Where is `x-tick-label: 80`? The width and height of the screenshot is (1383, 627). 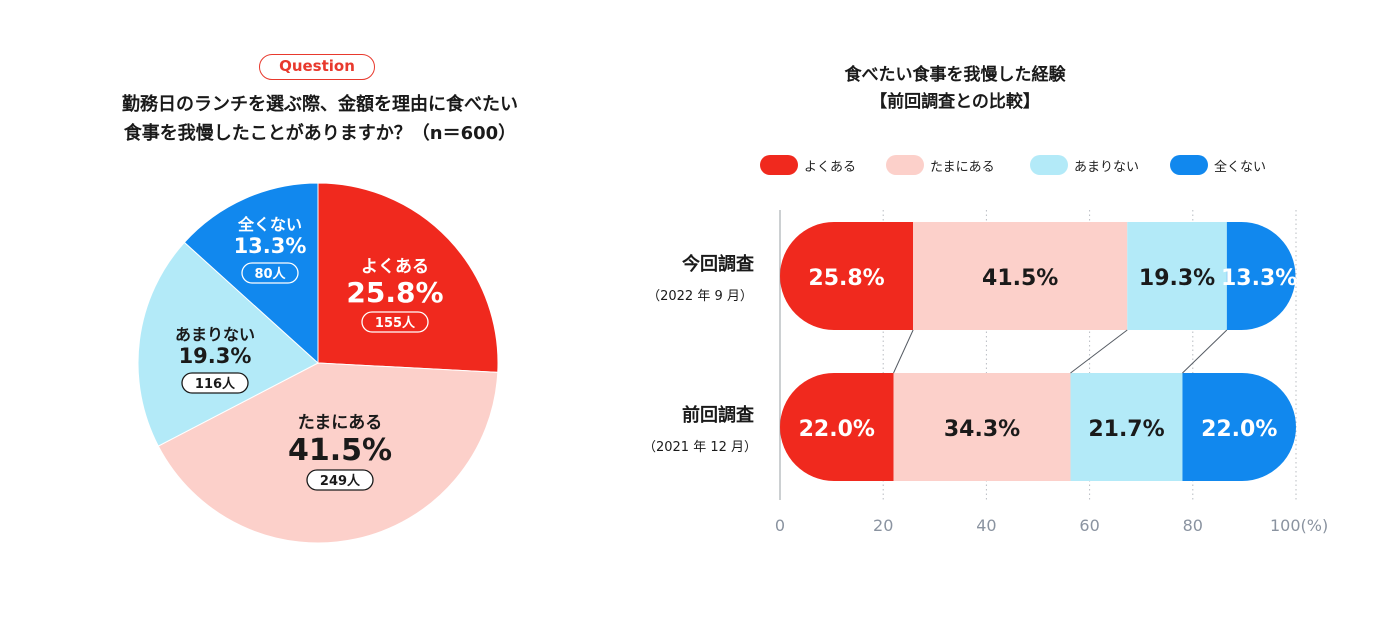
x-tick-label: 80 is located at coordinates (1193, 525).